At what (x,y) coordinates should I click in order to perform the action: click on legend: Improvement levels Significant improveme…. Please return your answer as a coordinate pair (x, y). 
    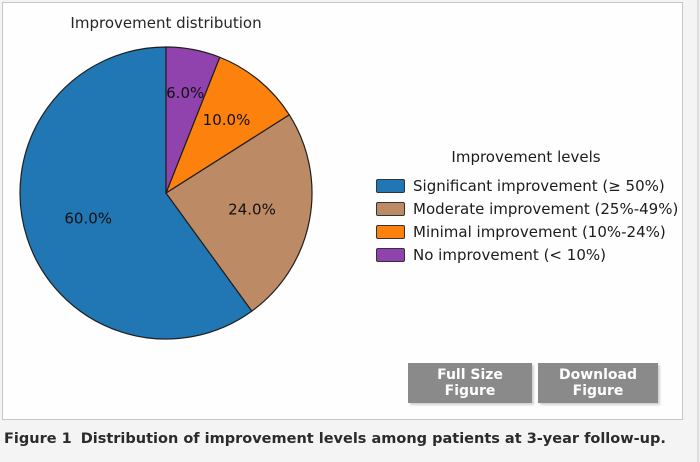
    Looking at the image, I should click on (527, 207).